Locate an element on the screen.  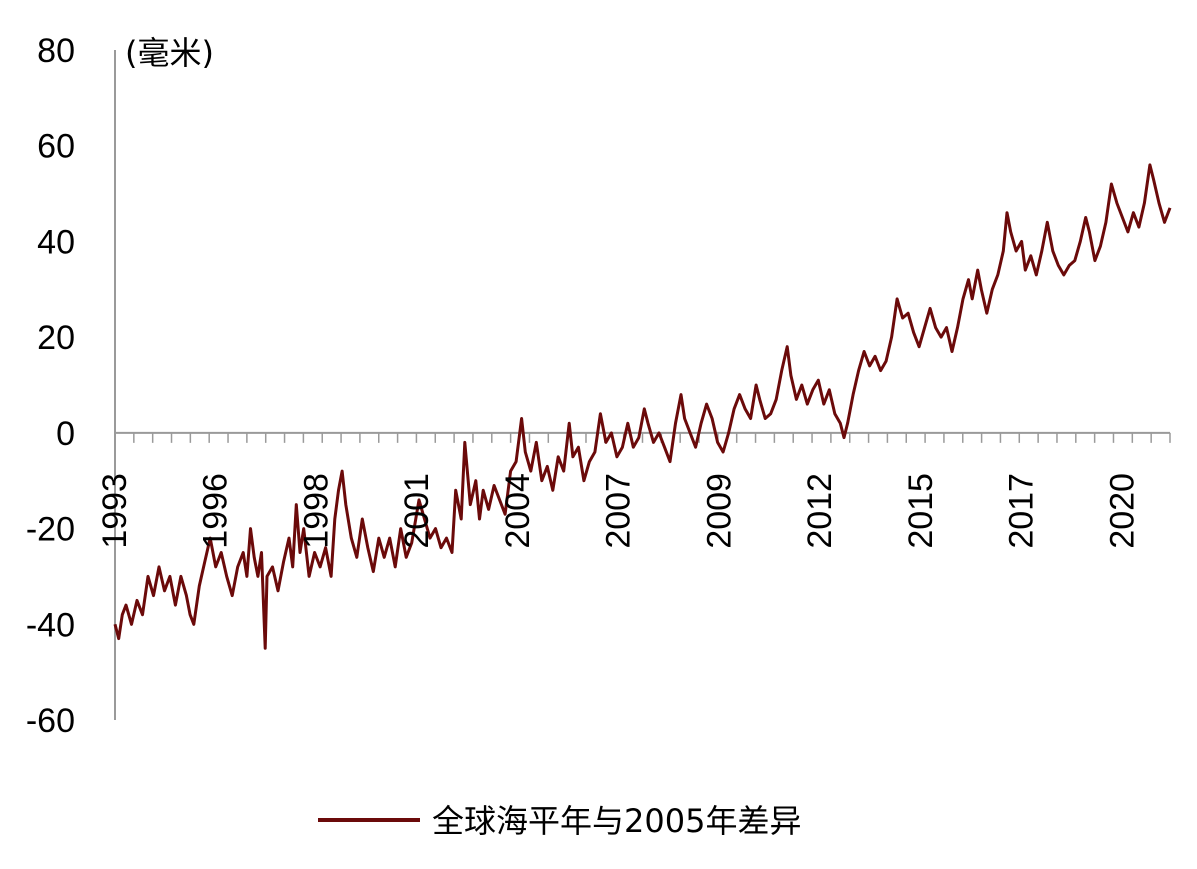
x-tick-label: 1996 is located at coordinates (216, 511).